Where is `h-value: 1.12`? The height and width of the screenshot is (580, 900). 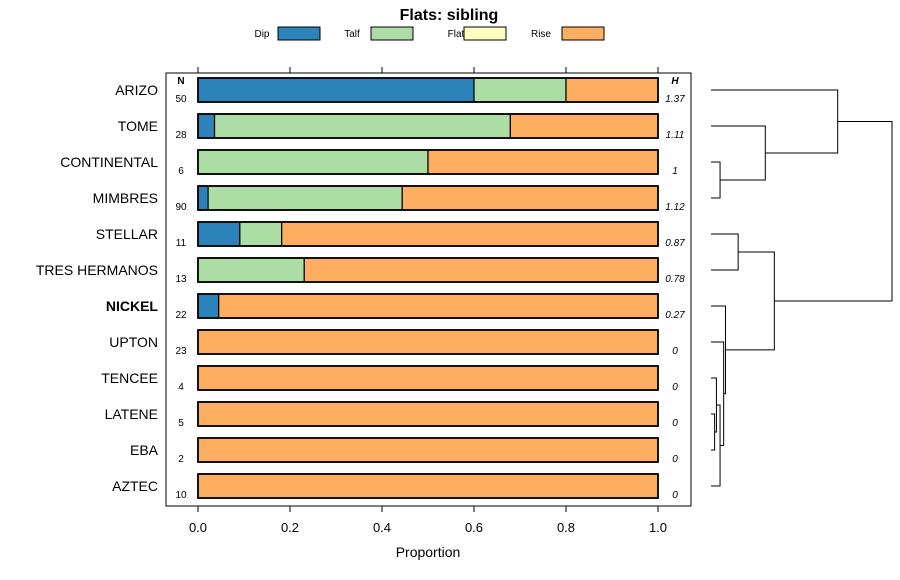 h-value: 1.12 is located at coordinates (675, 207).